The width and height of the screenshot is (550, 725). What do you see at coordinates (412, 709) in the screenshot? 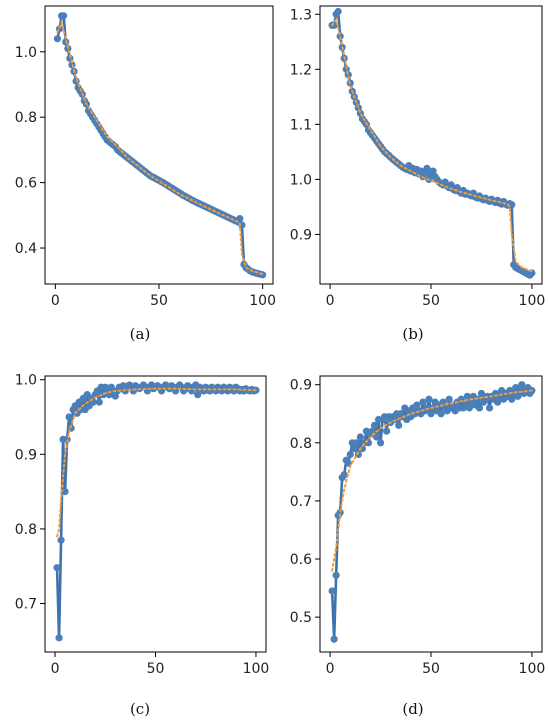
I see `panel-caption: (d)` at bounding box center [412, 709].